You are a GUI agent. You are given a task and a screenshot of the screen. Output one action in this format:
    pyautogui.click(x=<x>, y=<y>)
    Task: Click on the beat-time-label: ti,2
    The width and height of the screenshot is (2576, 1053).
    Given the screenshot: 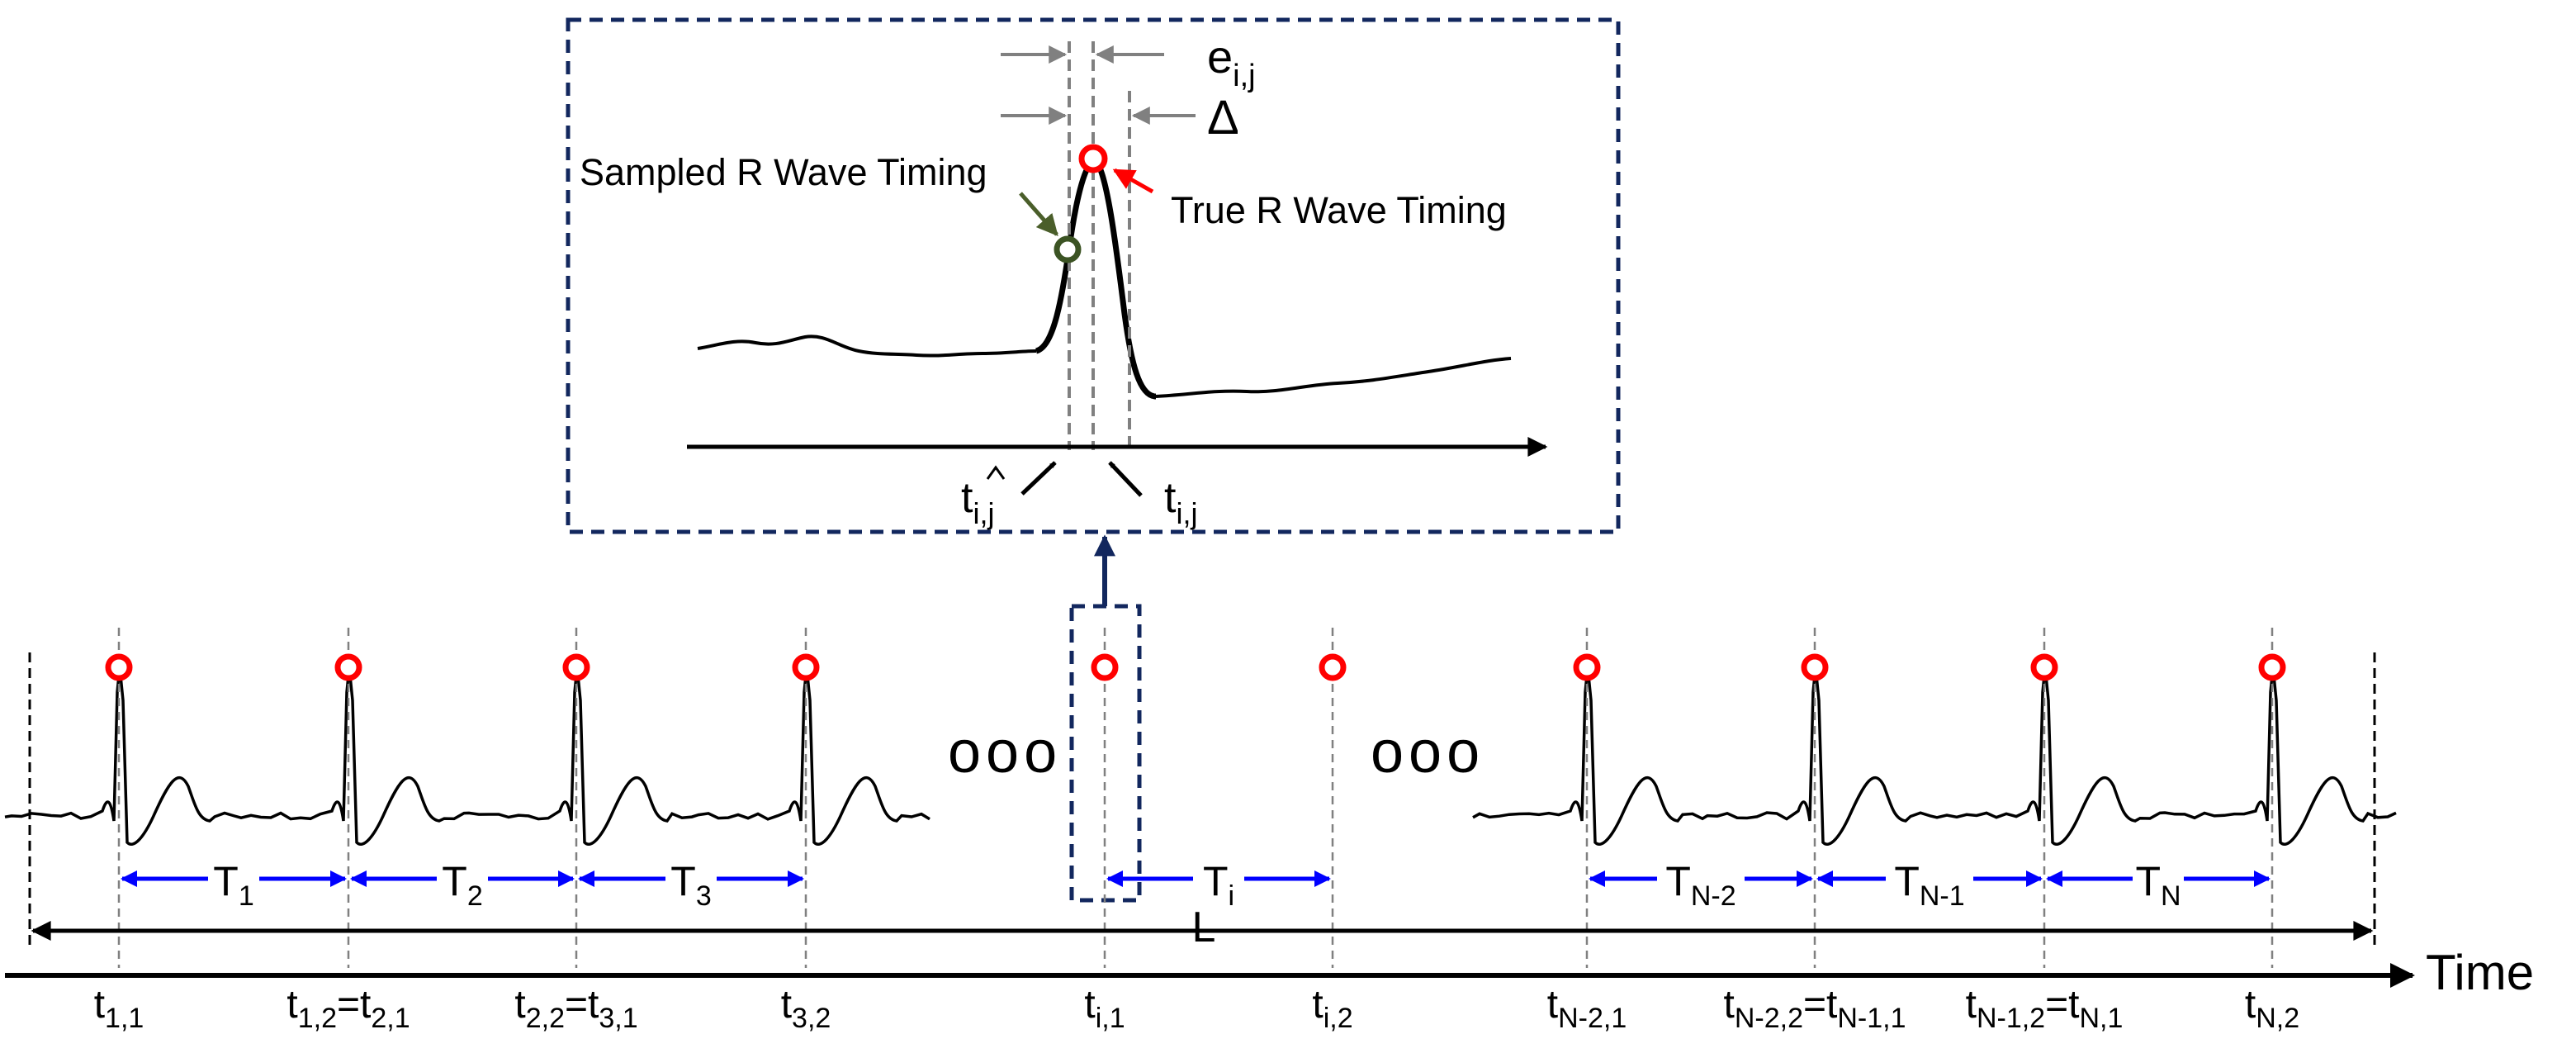 What is the action you would take?
    pyautogui.click(x=1332, y=1009)
    